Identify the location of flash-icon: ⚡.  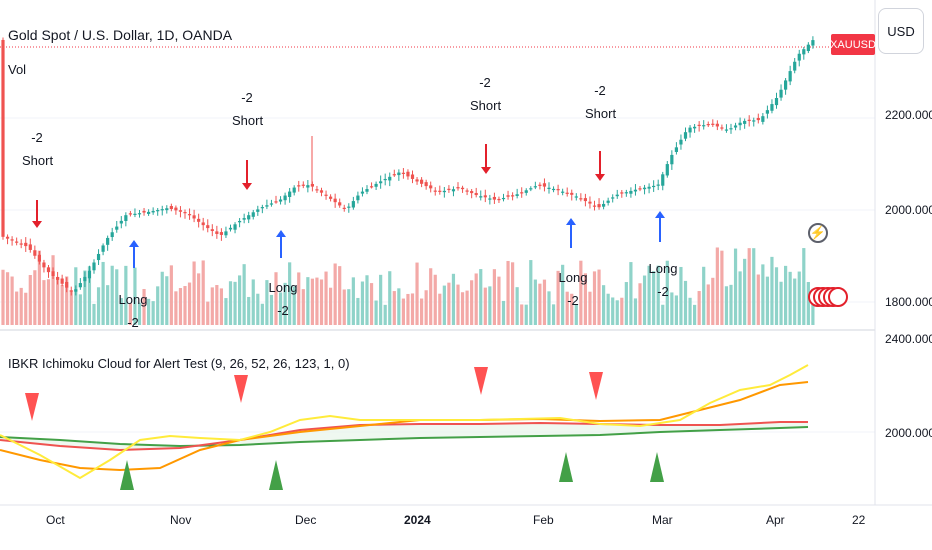
(818, 233).